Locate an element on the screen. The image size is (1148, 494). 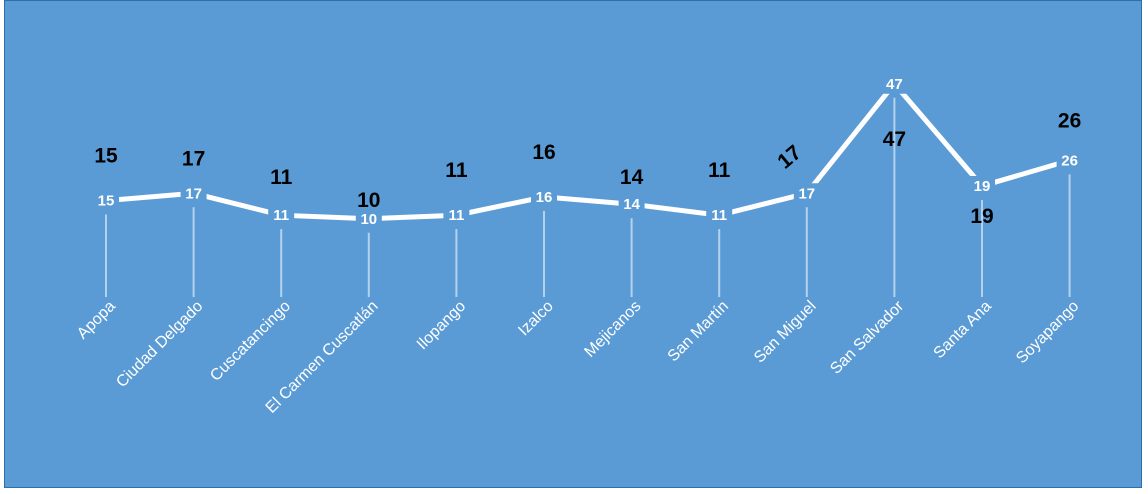
data-label-outer-10: 19 is located at coordinates (981, 216).